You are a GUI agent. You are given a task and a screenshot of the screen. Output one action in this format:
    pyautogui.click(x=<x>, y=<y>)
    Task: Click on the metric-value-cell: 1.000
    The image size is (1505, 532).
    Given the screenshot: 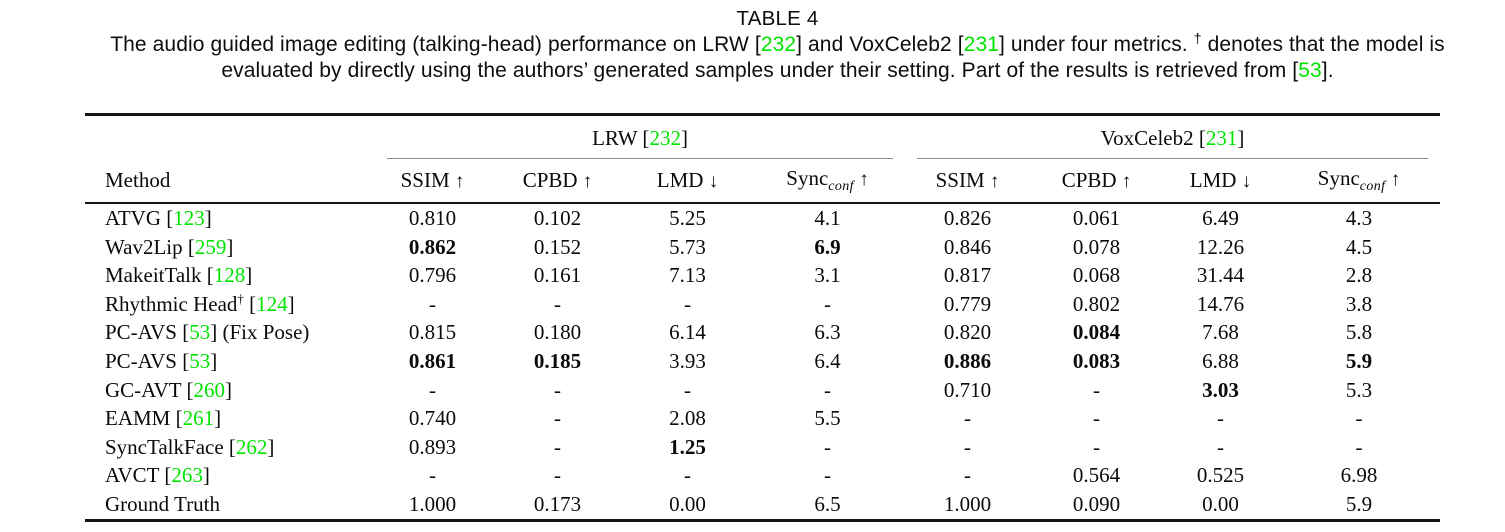 What is the action you would take?
    pyautogui.click(x=432, y=503)
    